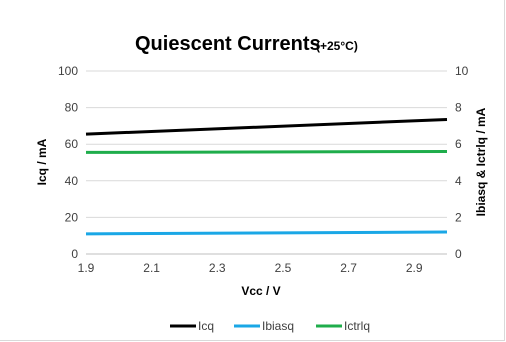 The width and height of the screenshot is (506, 342). What do you see at coordinates (151, 268) in the screenshot?
I see `x-tick-2.1: 2.1` at bounding box center [151, 268].